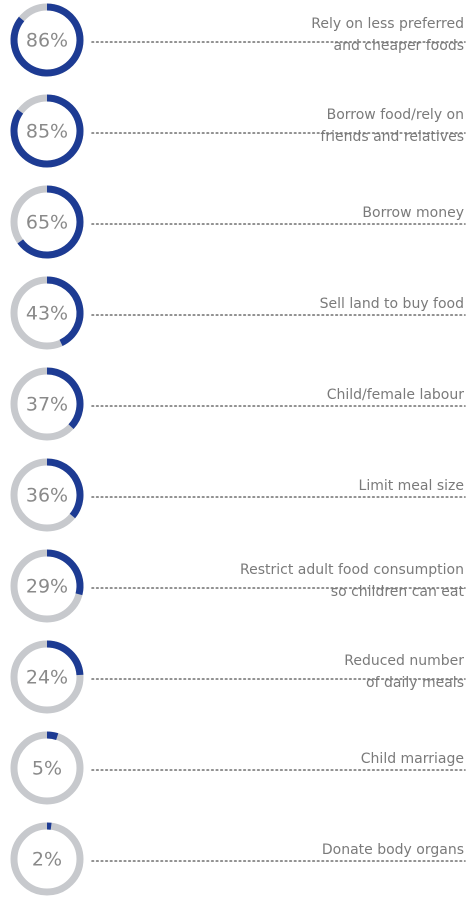 This screenshot has height=917, width=466. I want to click on value-label: 24%, so click(47, 678).